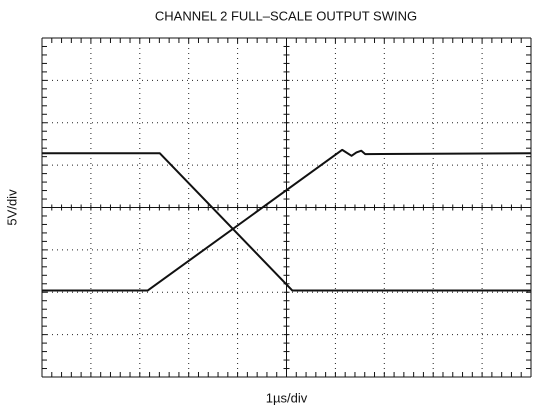 Image resolution: width=533 pixels, height=412 pixels. What do you see at coordinates (11, 207) in the screenshot?
I see `y-axis-label: 5V/div` at bounding box center [11, 207].